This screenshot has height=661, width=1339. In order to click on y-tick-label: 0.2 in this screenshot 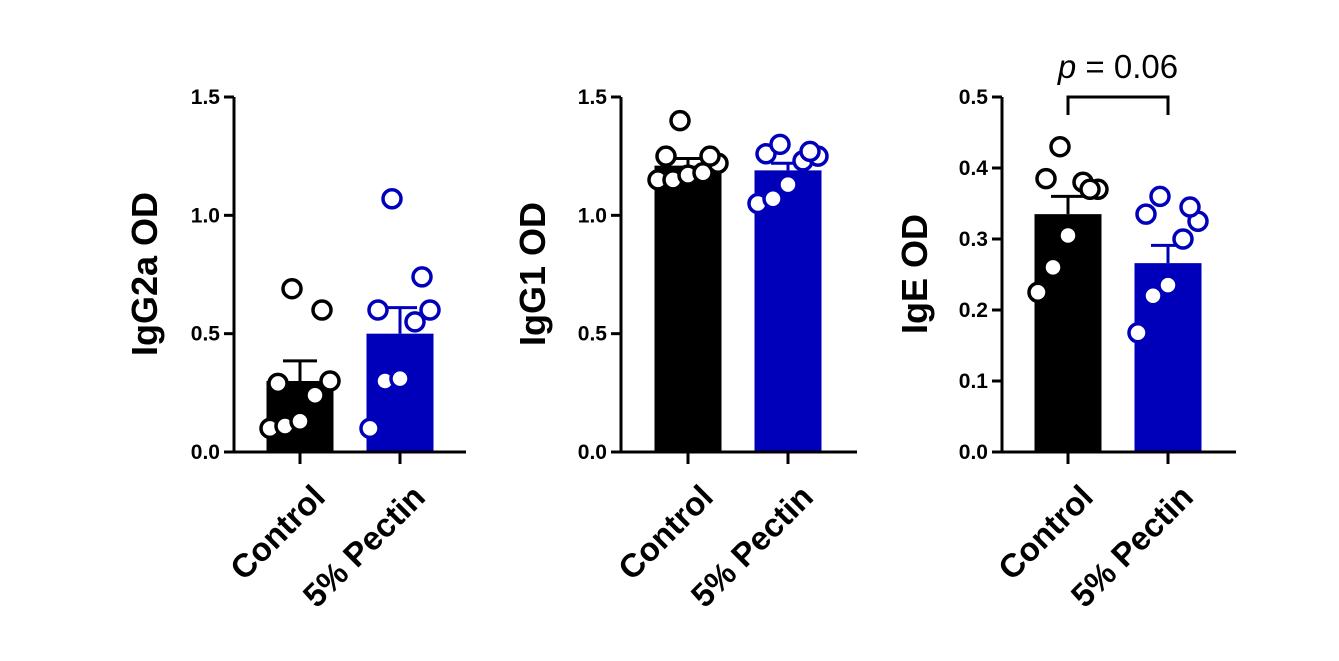, I will do `click(973, 310)`.